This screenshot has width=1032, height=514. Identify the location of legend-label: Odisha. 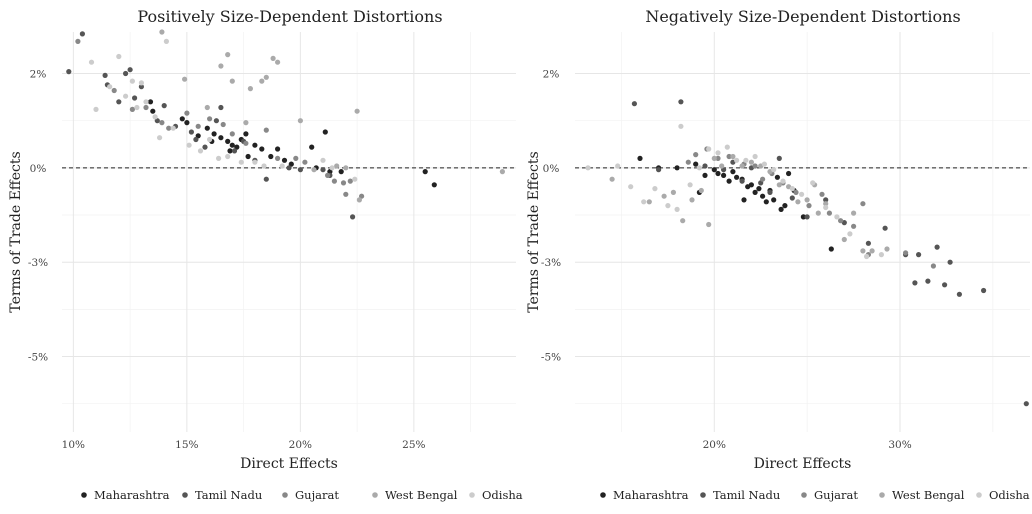
(1009, 495).